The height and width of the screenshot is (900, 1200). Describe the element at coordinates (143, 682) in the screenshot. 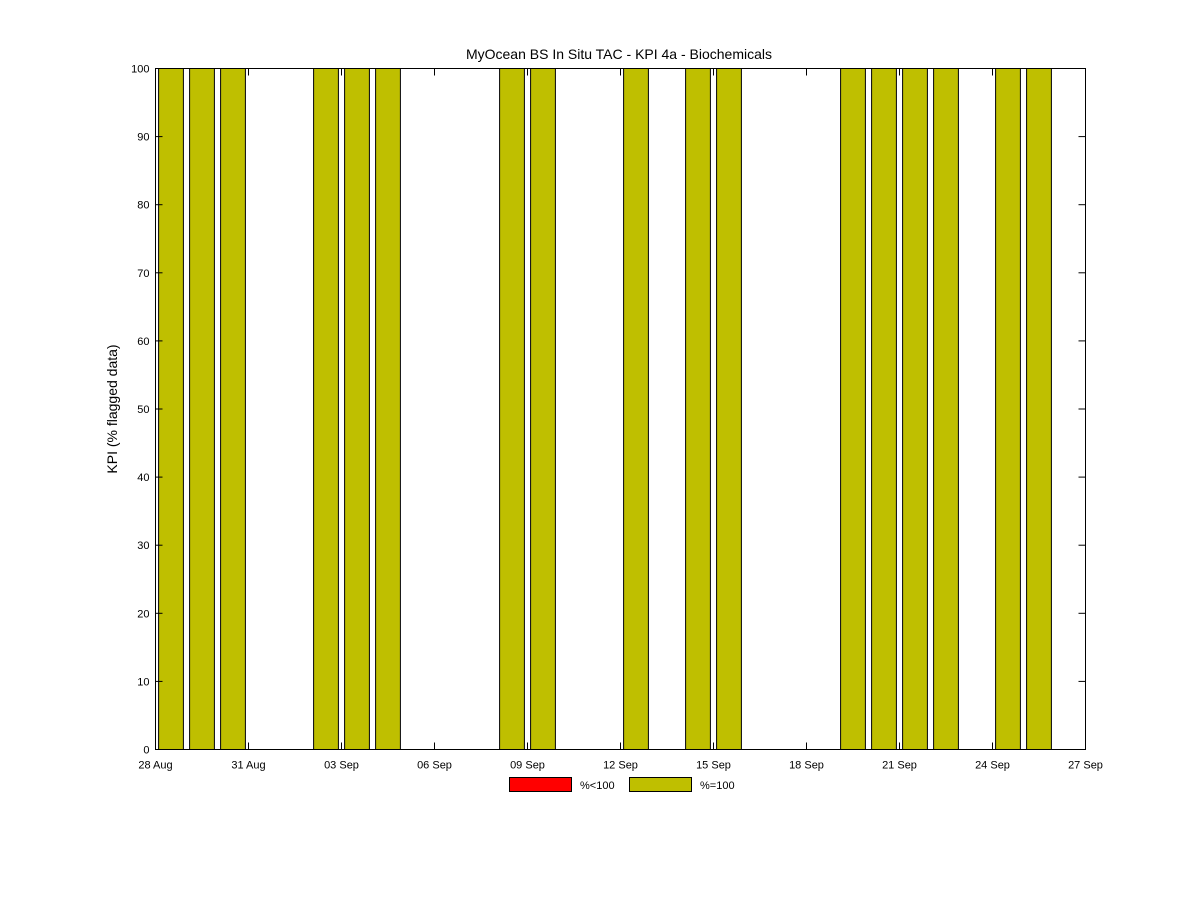

I see `y-tick-label: 10` at that location.